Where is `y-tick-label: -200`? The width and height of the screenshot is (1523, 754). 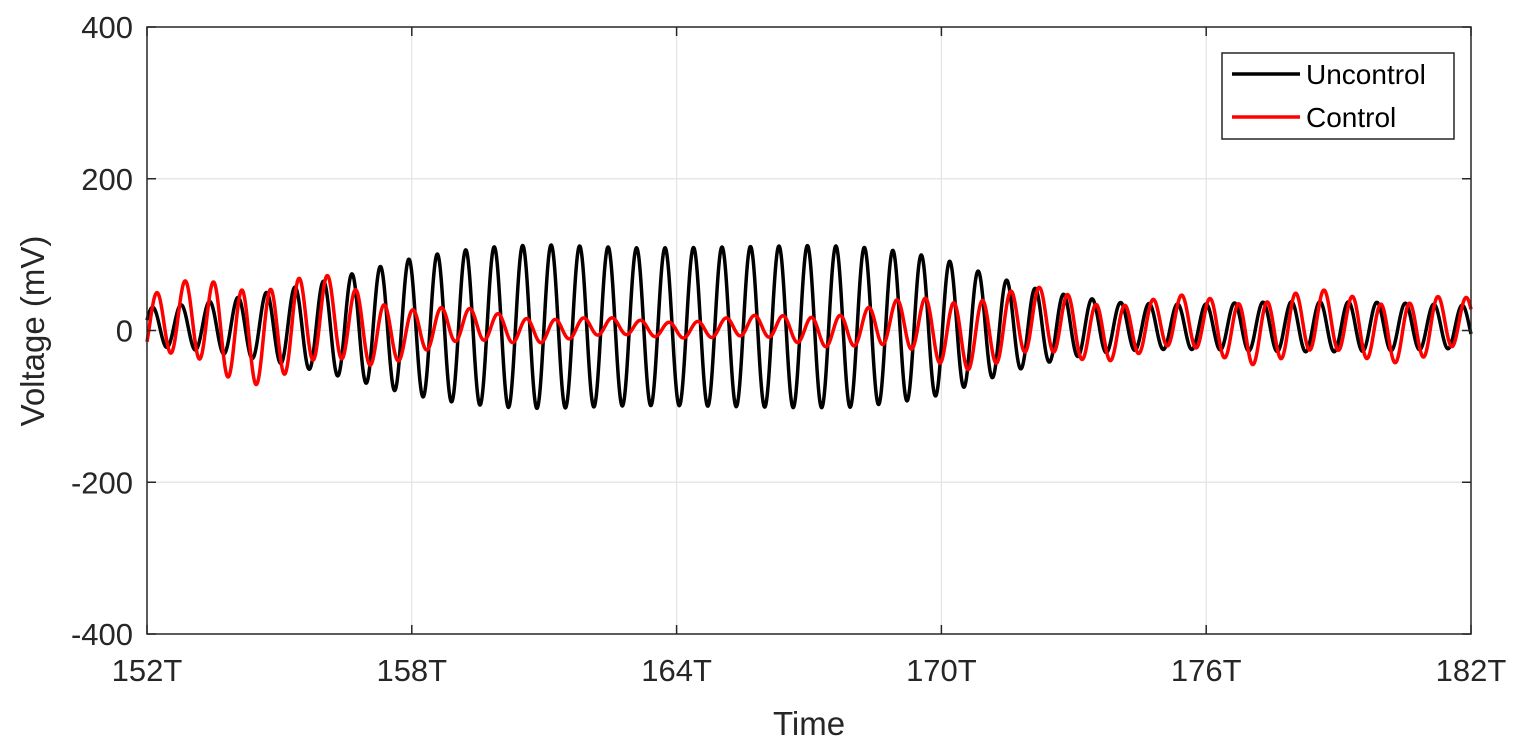
y-tick-label: -200 is located at coordinates (102, 482).